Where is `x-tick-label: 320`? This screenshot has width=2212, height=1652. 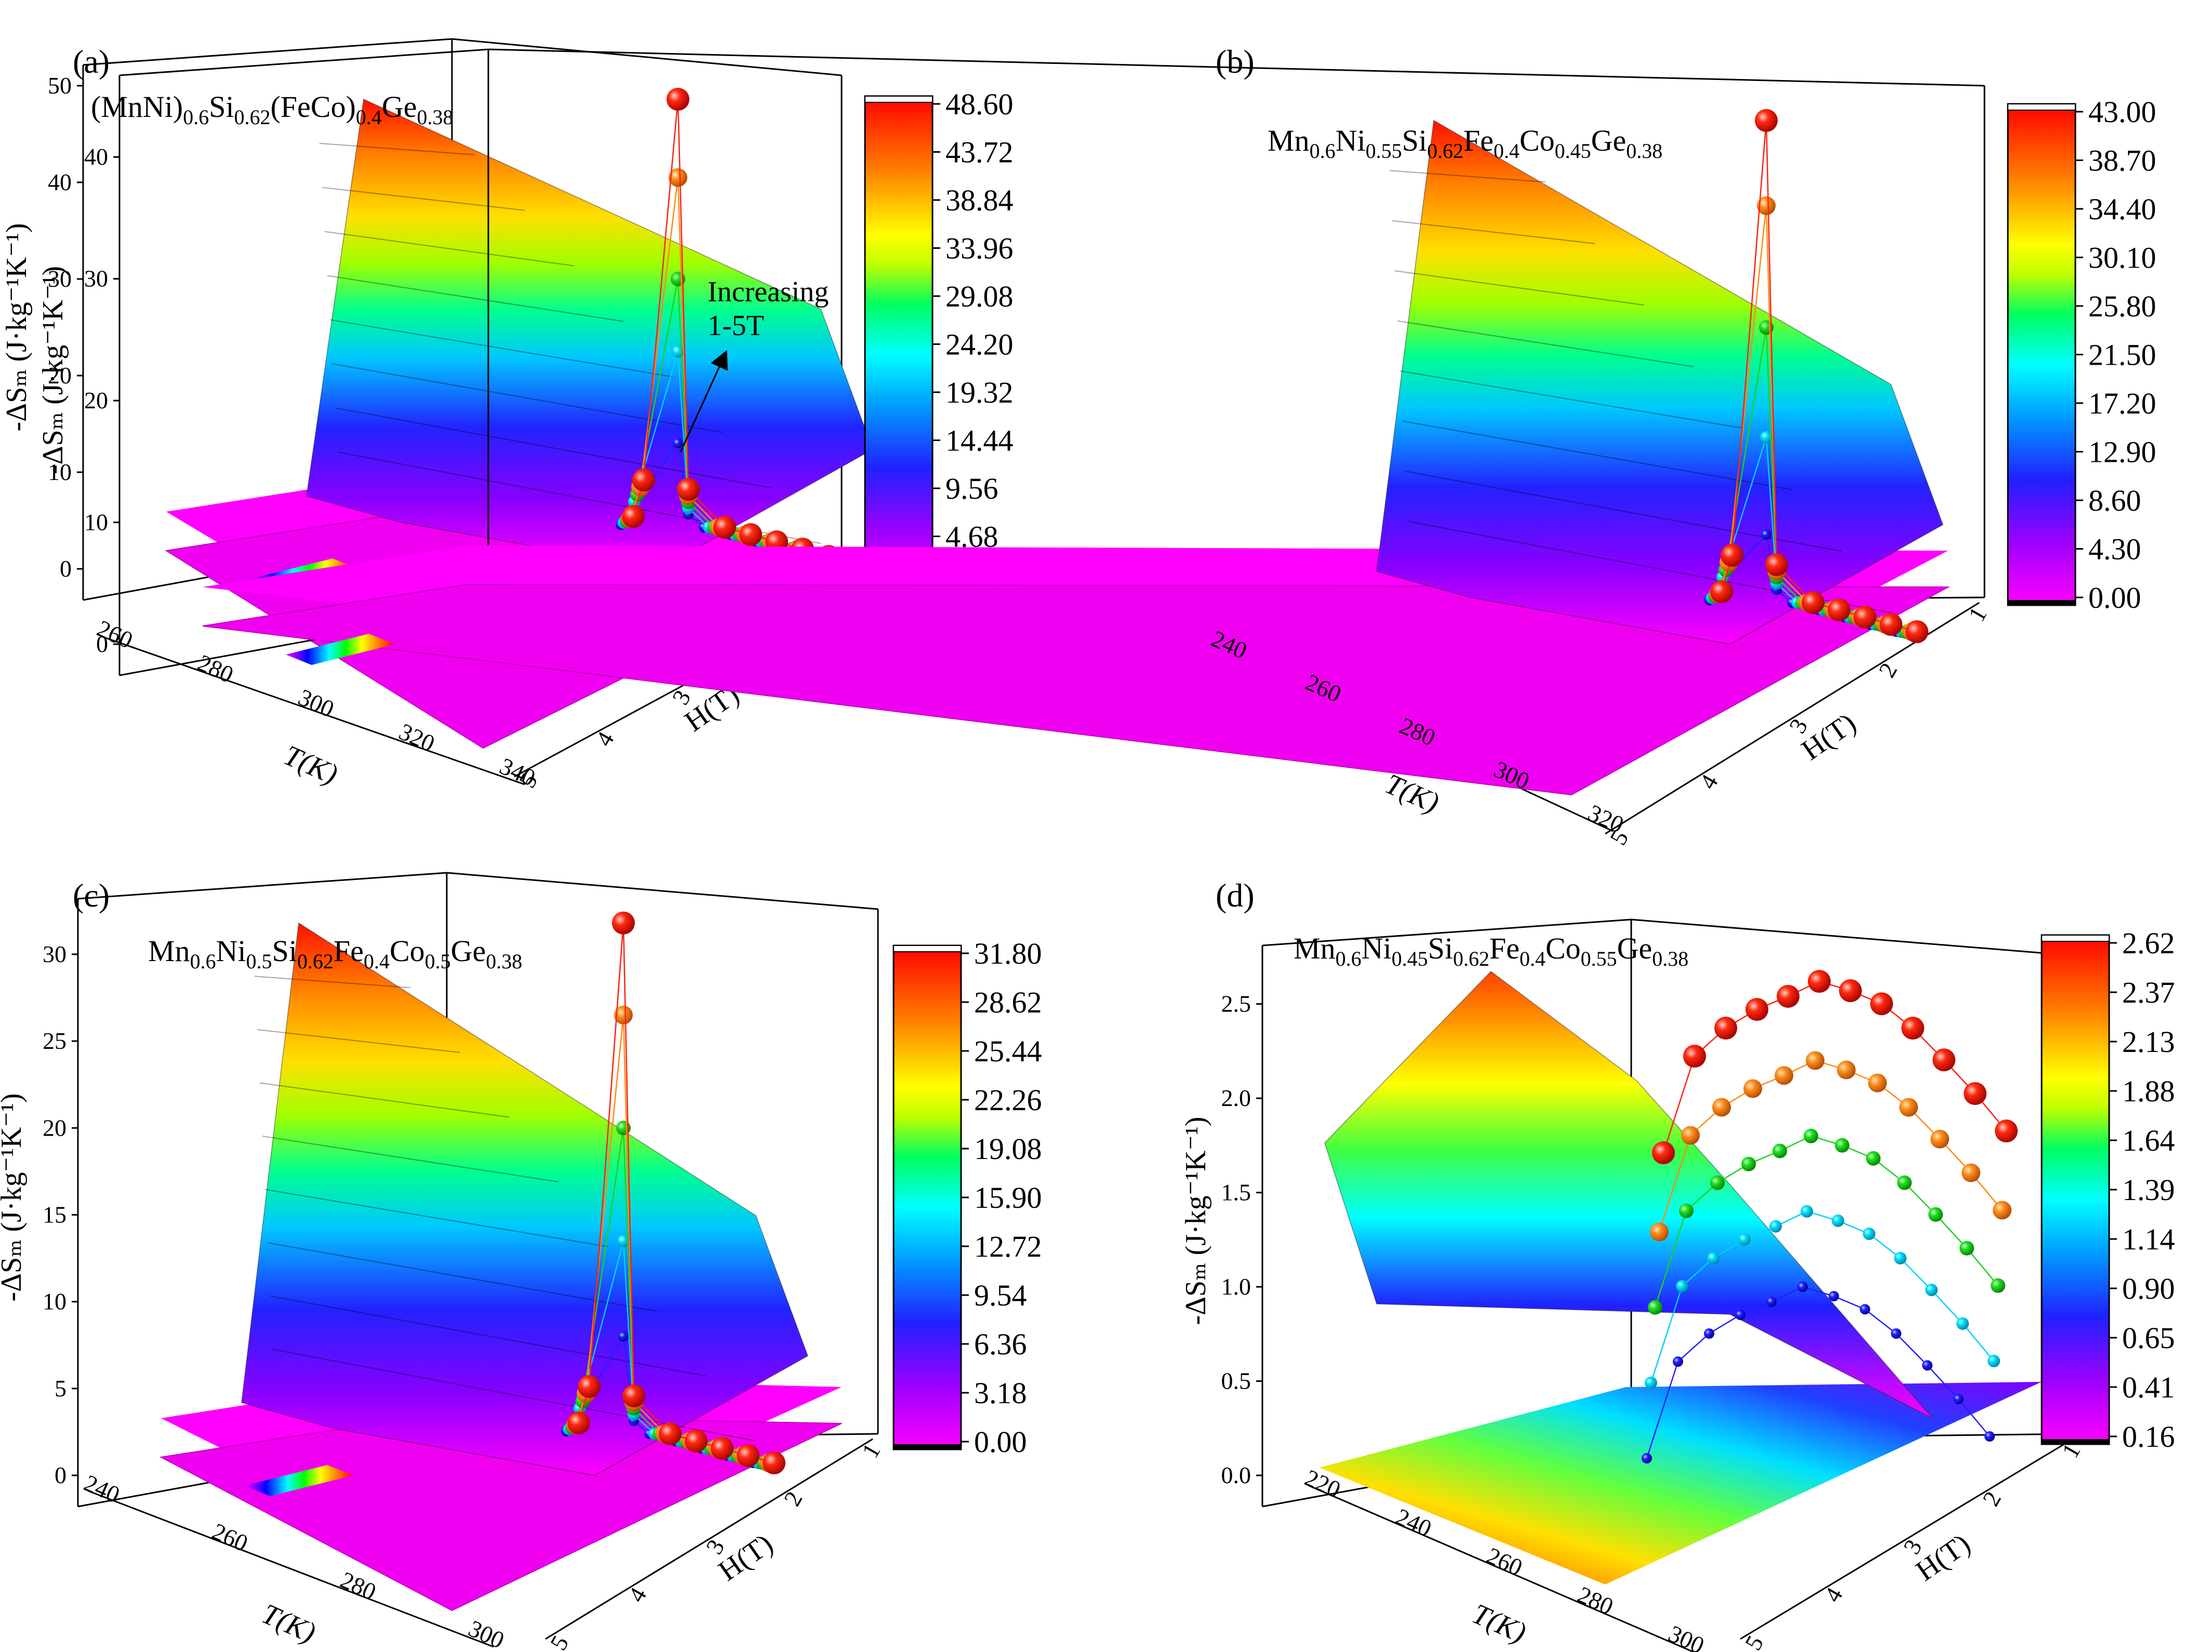 x-tick-label: 320 is located at coordinates (417, 737).